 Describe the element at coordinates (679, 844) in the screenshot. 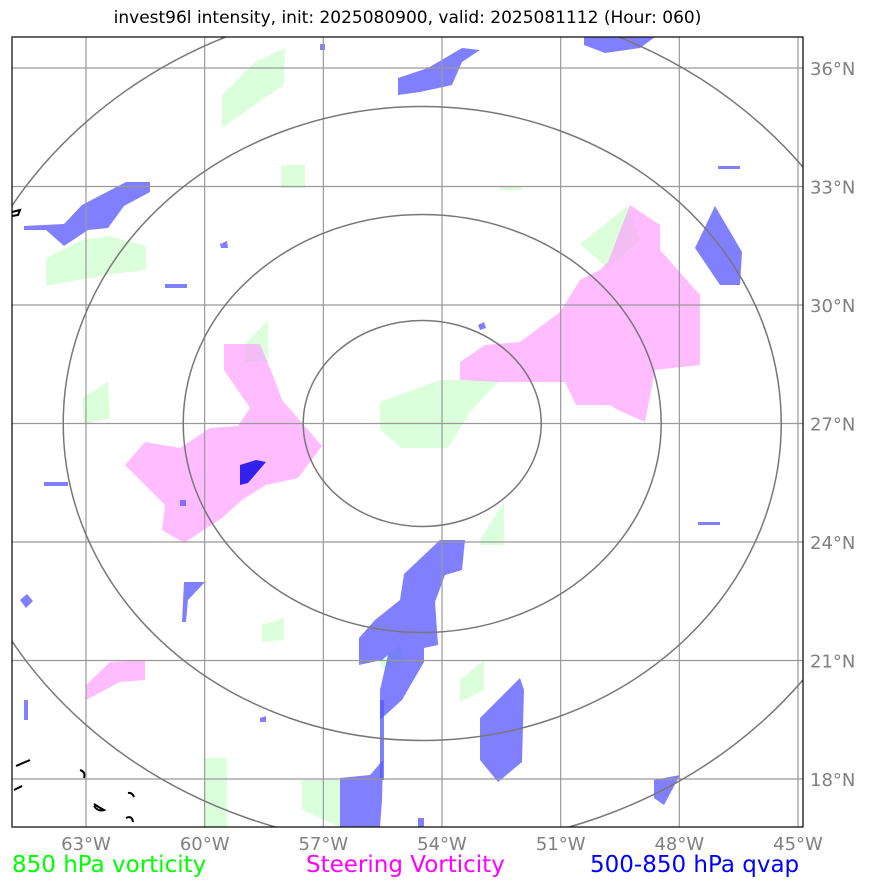

I see `longitude-label: 48°W` at that location.